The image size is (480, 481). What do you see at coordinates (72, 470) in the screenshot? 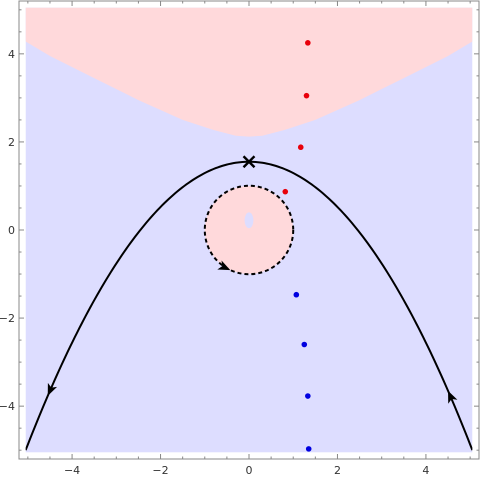
I see `x-tick-label-0: −4` at bounding box center [72, 470].